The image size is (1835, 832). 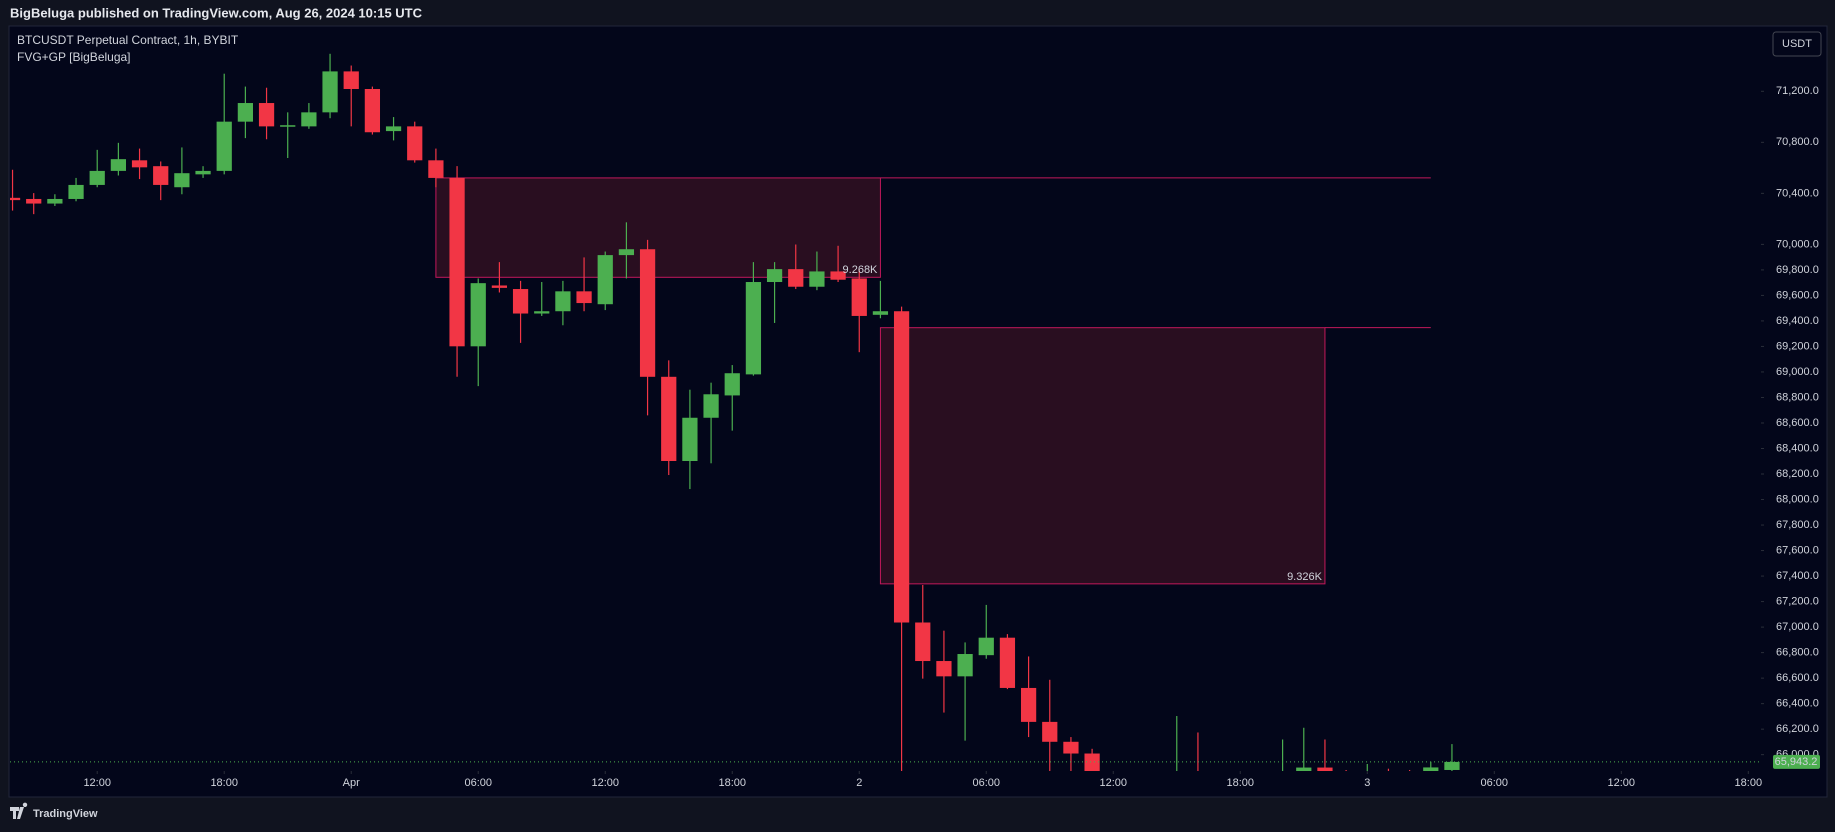 I want to click on y-tick-label: 66,400.0, so click(x=1797, y=704).